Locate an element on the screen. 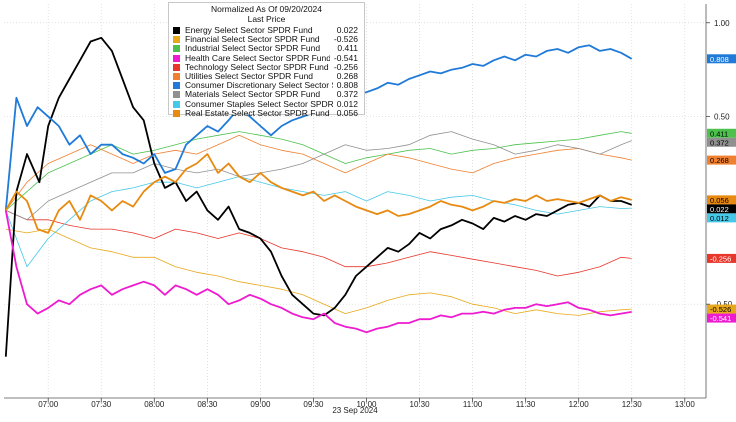  legend-series-value: -0.526 is located at coordinates (345, 39).